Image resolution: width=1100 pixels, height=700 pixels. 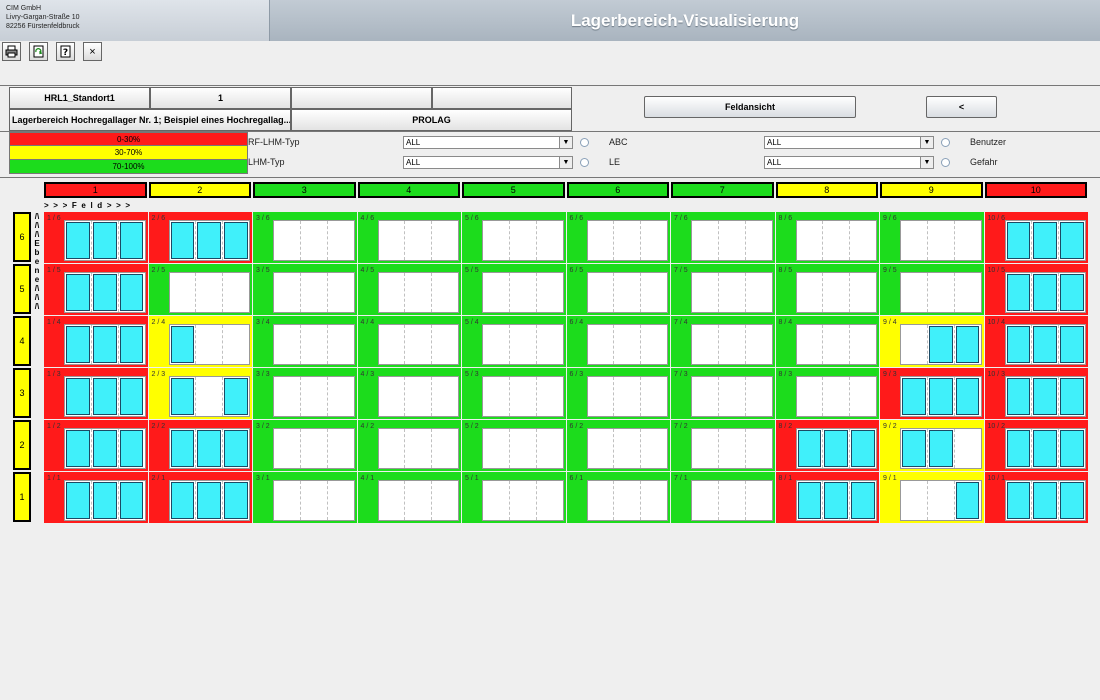 I want to click on storage-cell: 3 / 3, so click(x=305, y=393).